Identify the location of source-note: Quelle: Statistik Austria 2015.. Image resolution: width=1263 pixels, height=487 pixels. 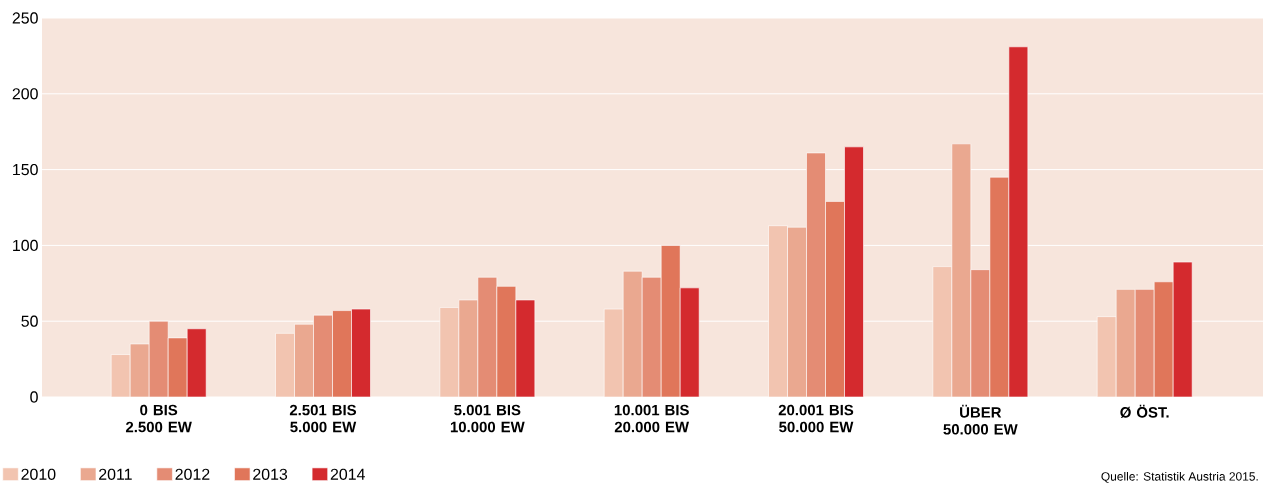
(1179, 477).